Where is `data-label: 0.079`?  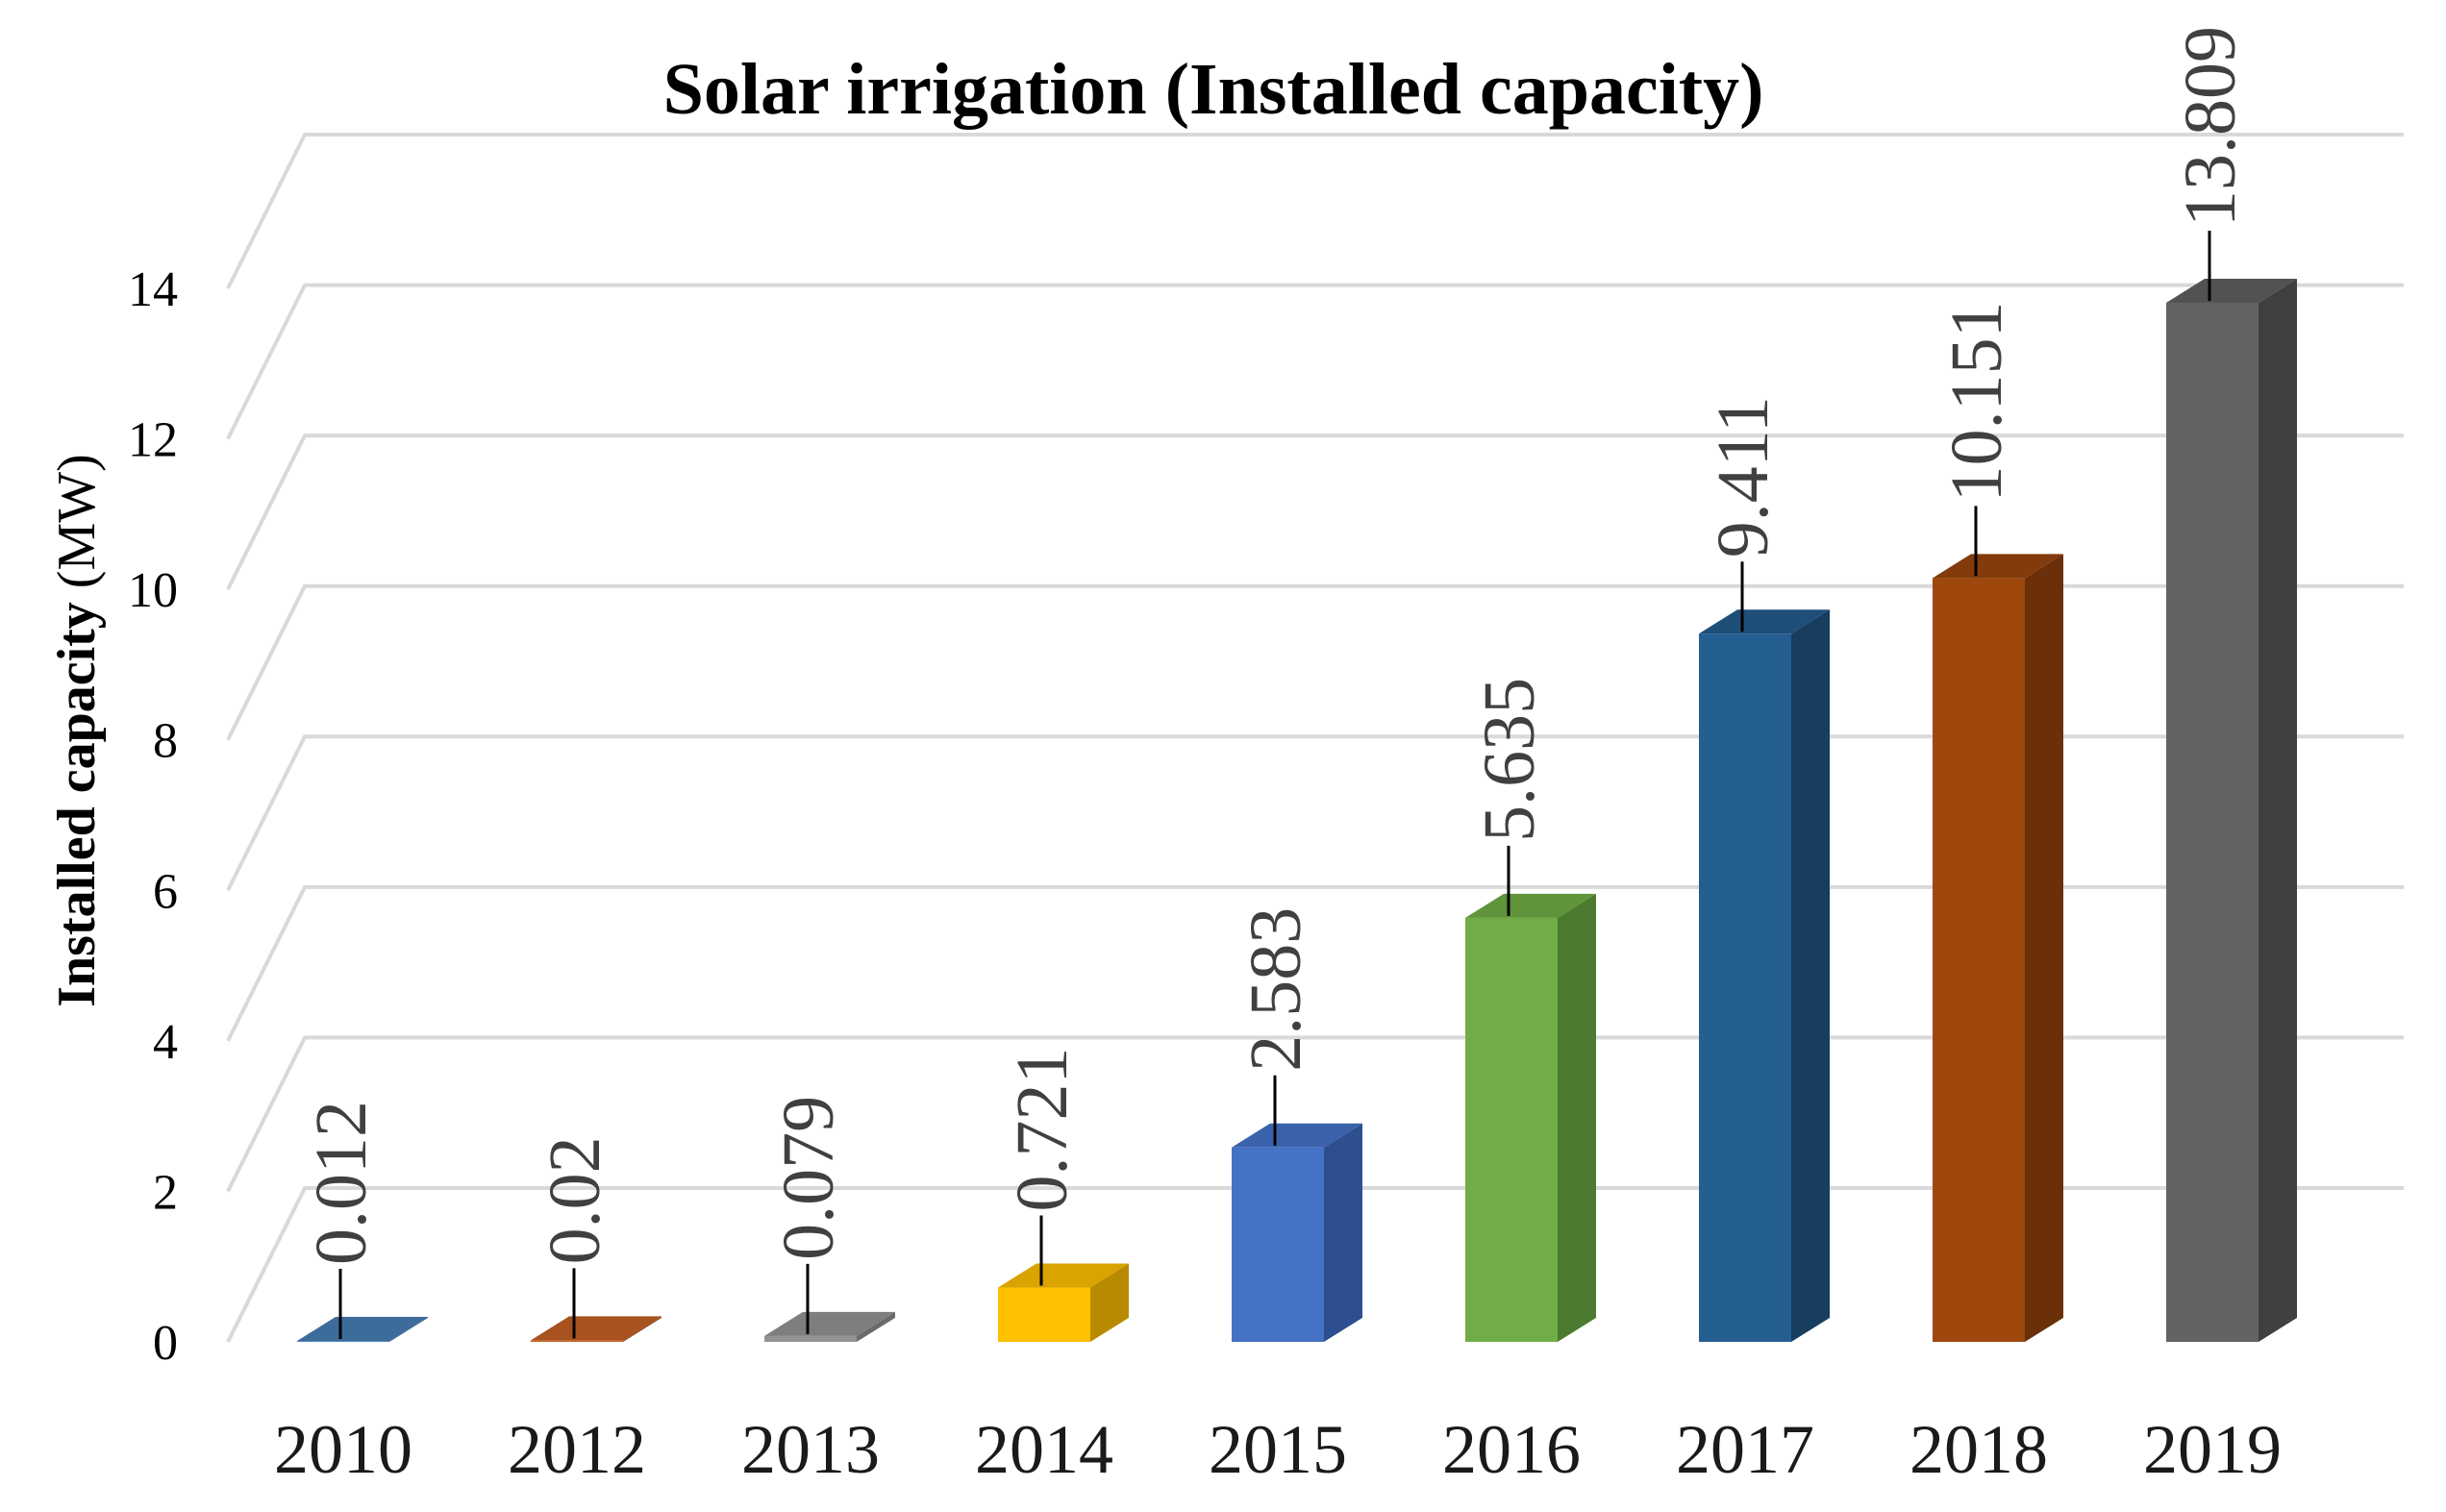 data-label: 0.079 is located at coordinates (808, 1178).